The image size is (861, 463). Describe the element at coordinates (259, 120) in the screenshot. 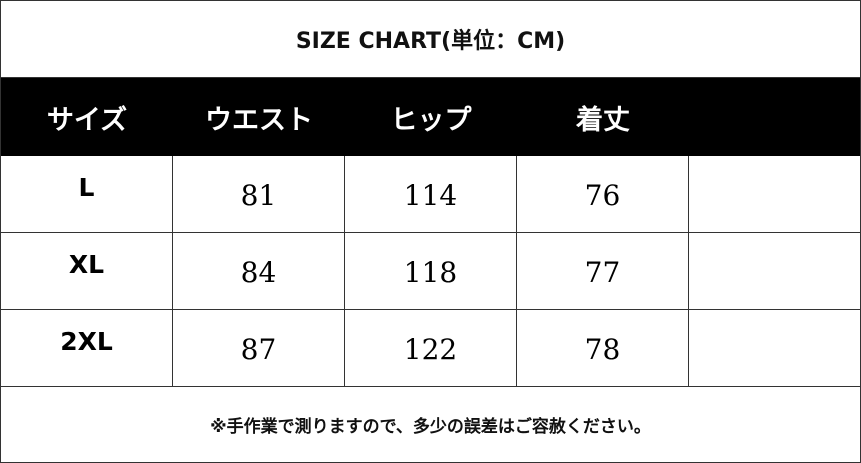

I see `header-cell: ウエスト` at that location.